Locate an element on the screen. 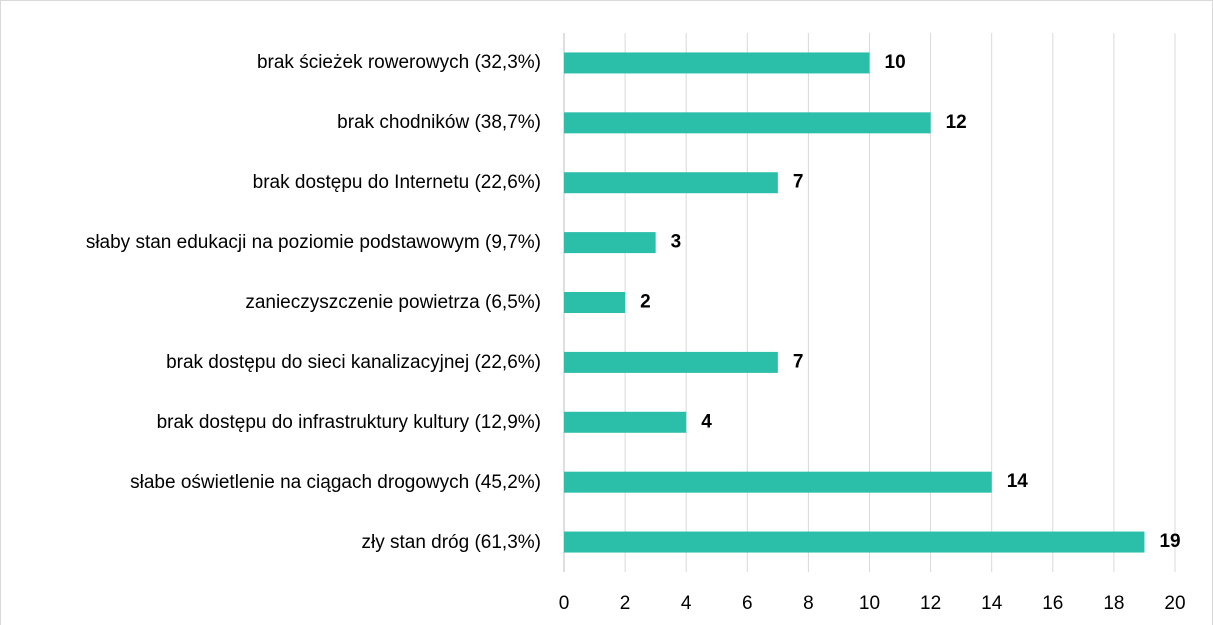 This screenshot has width=1213, height=625. y-tick-label-box: brak chodników (38,7%) is located at coordinates (273, 123).